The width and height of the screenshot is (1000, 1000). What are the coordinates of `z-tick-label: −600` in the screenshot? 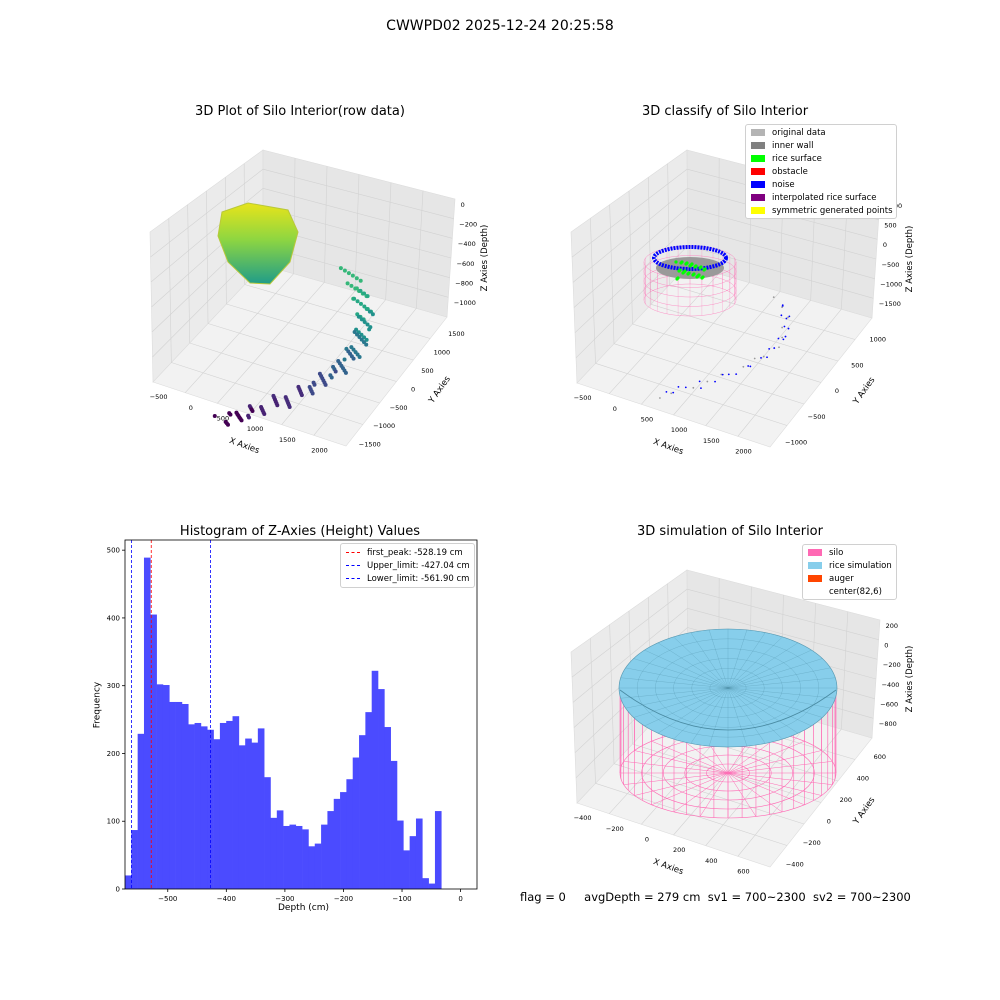 It's located at (466, 264).